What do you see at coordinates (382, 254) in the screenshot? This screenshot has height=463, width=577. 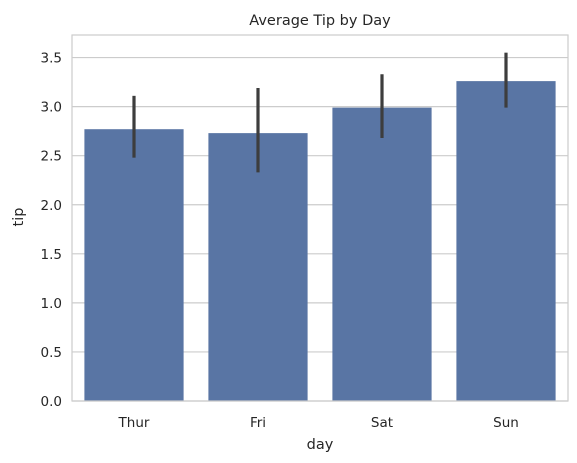 I see `bar-sat` at bounding box center [382, 254].